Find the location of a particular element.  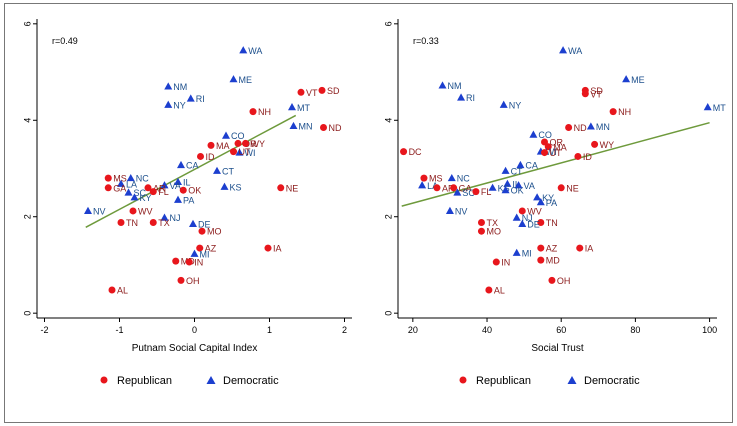

point-label-ar: AR is located at coordinates (448, 188).